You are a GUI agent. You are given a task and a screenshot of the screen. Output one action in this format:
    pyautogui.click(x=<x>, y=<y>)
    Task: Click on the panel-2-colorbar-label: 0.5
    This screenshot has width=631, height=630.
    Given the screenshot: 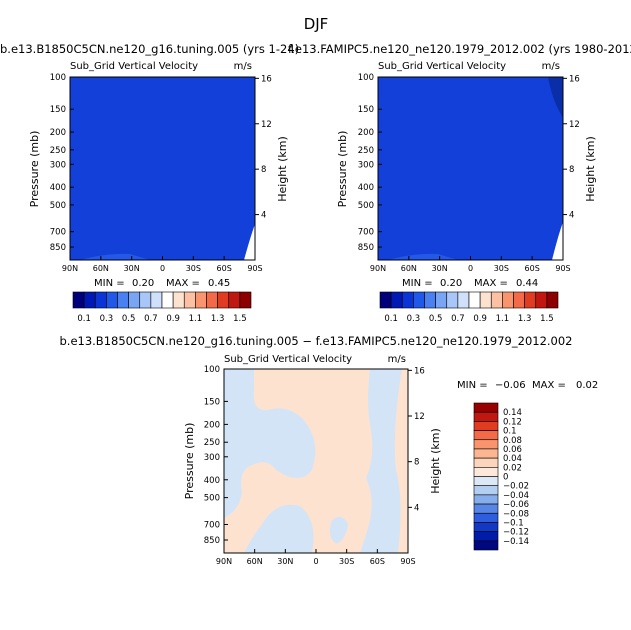 What is the action you would take?
    pyautogui.click(x=436, y=319)
    